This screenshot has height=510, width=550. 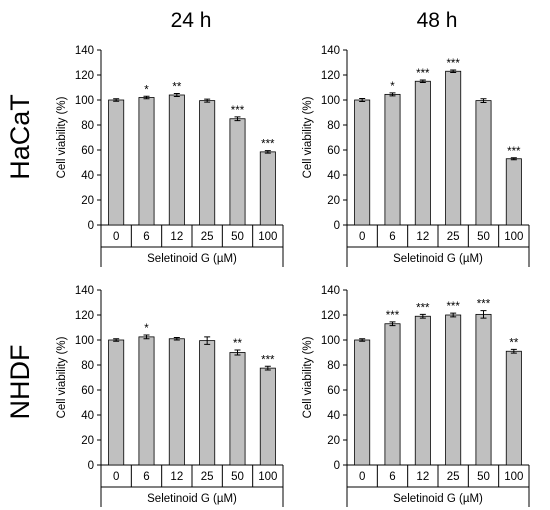 I want to click on column-title-24h: 24 h, so click(x=191, y=20).